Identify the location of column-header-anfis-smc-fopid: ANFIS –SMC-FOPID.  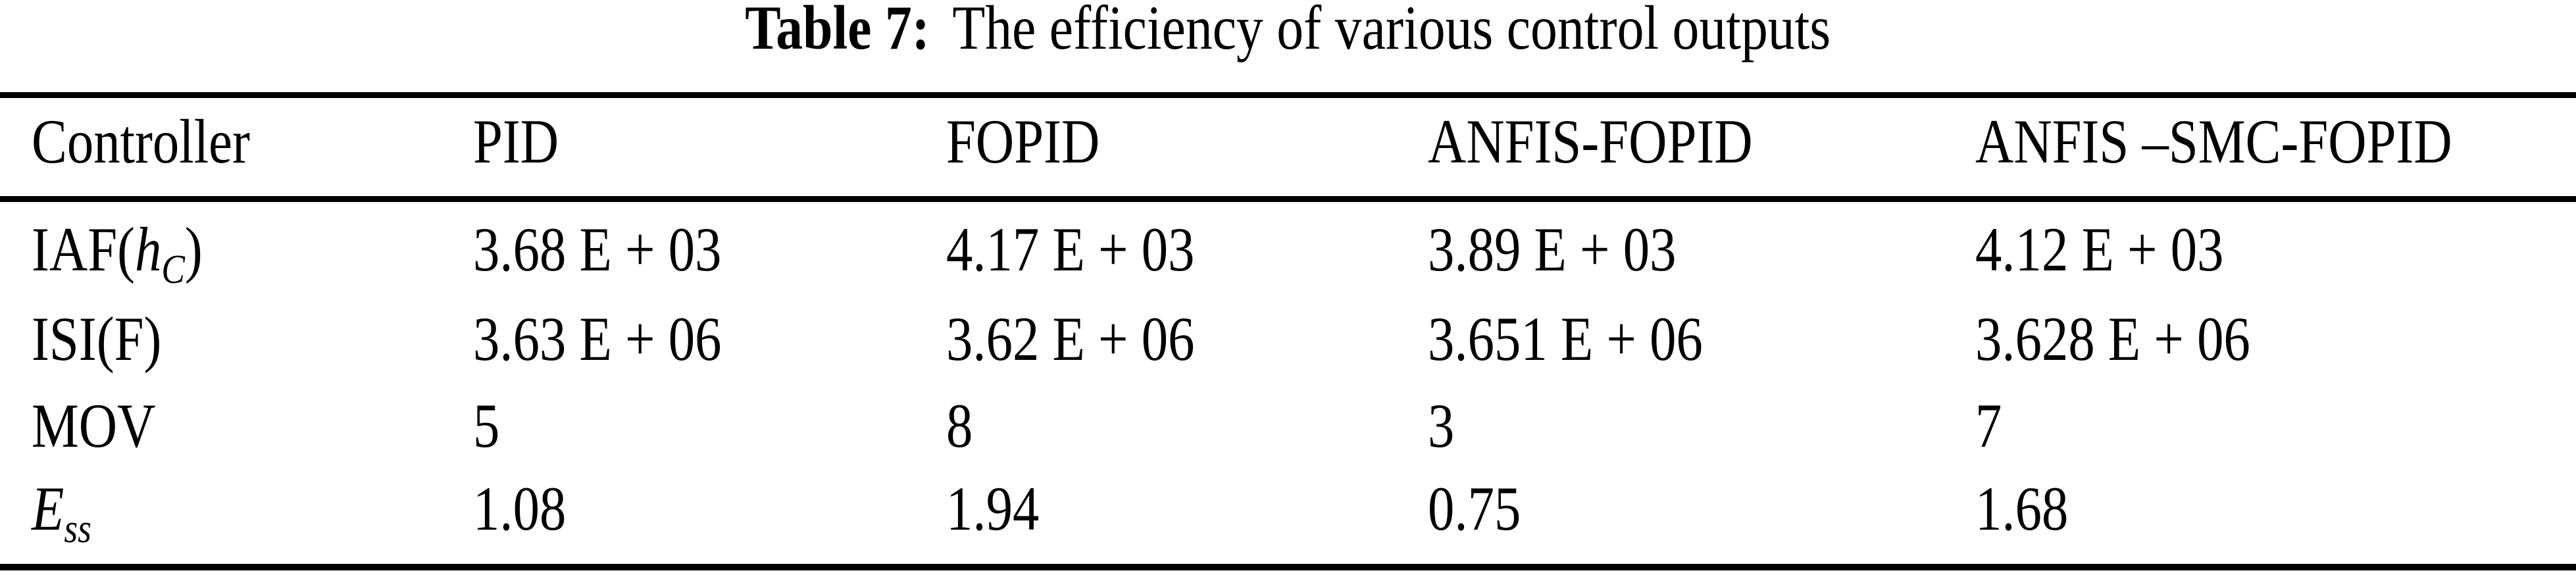
(2213, 141).